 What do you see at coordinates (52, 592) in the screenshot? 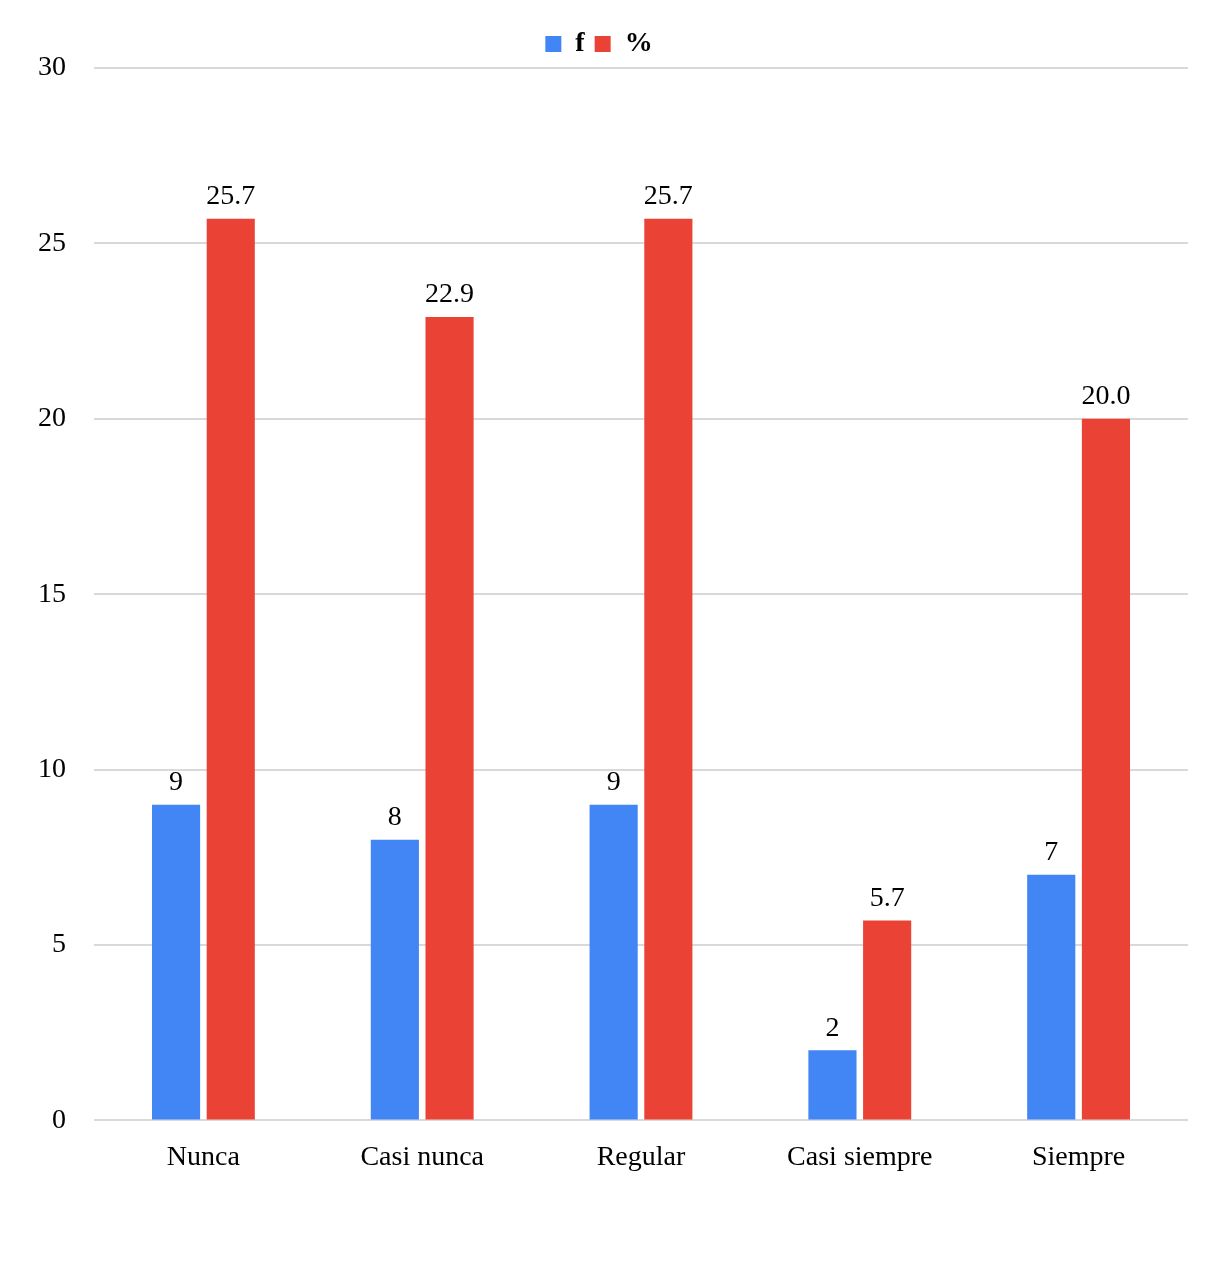
I see `y-tick-label: 15` at bounding box center [52, 592].